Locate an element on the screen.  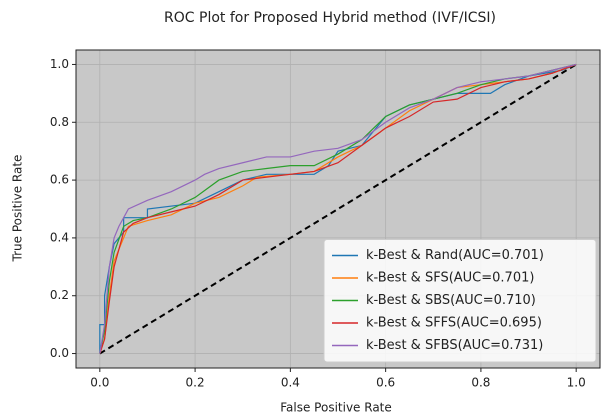
y-axis-label: True Positive Rate is located at coordinates (18, 209).